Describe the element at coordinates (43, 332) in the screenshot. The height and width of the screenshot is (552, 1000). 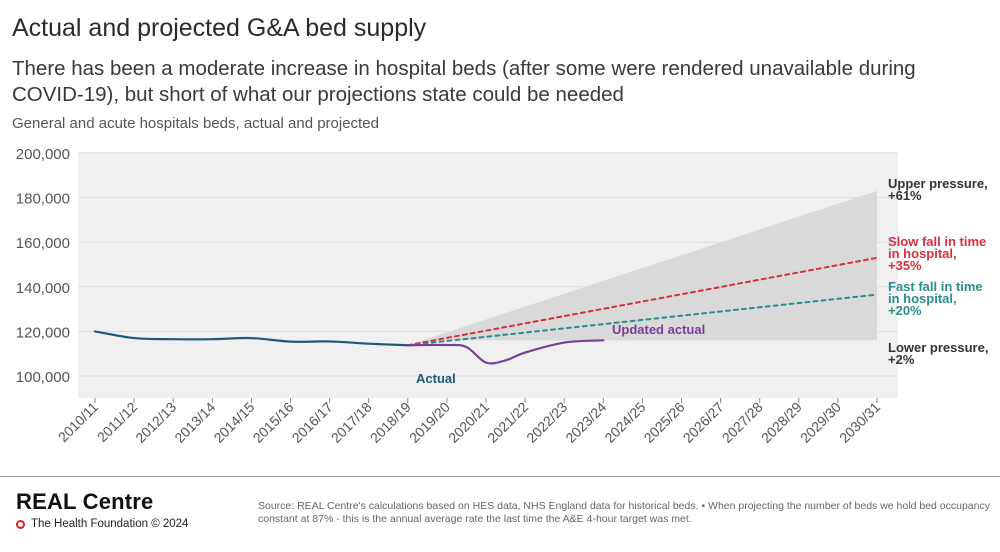
I see `y-tick-label: 120,000` at that location.